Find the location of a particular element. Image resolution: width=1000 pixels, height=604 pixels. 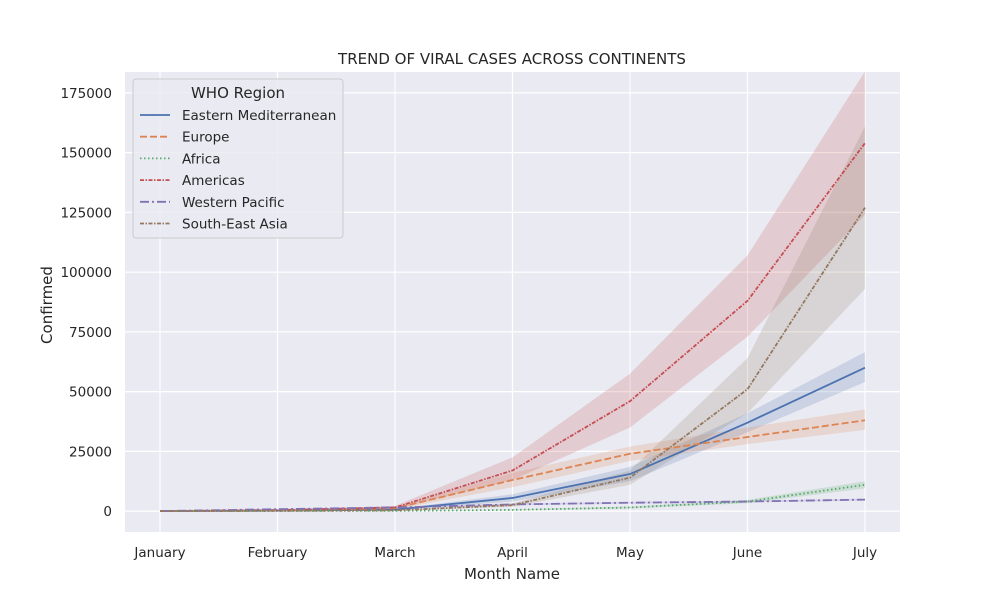

x-tick-label: January is located at coordinates (159, 553).